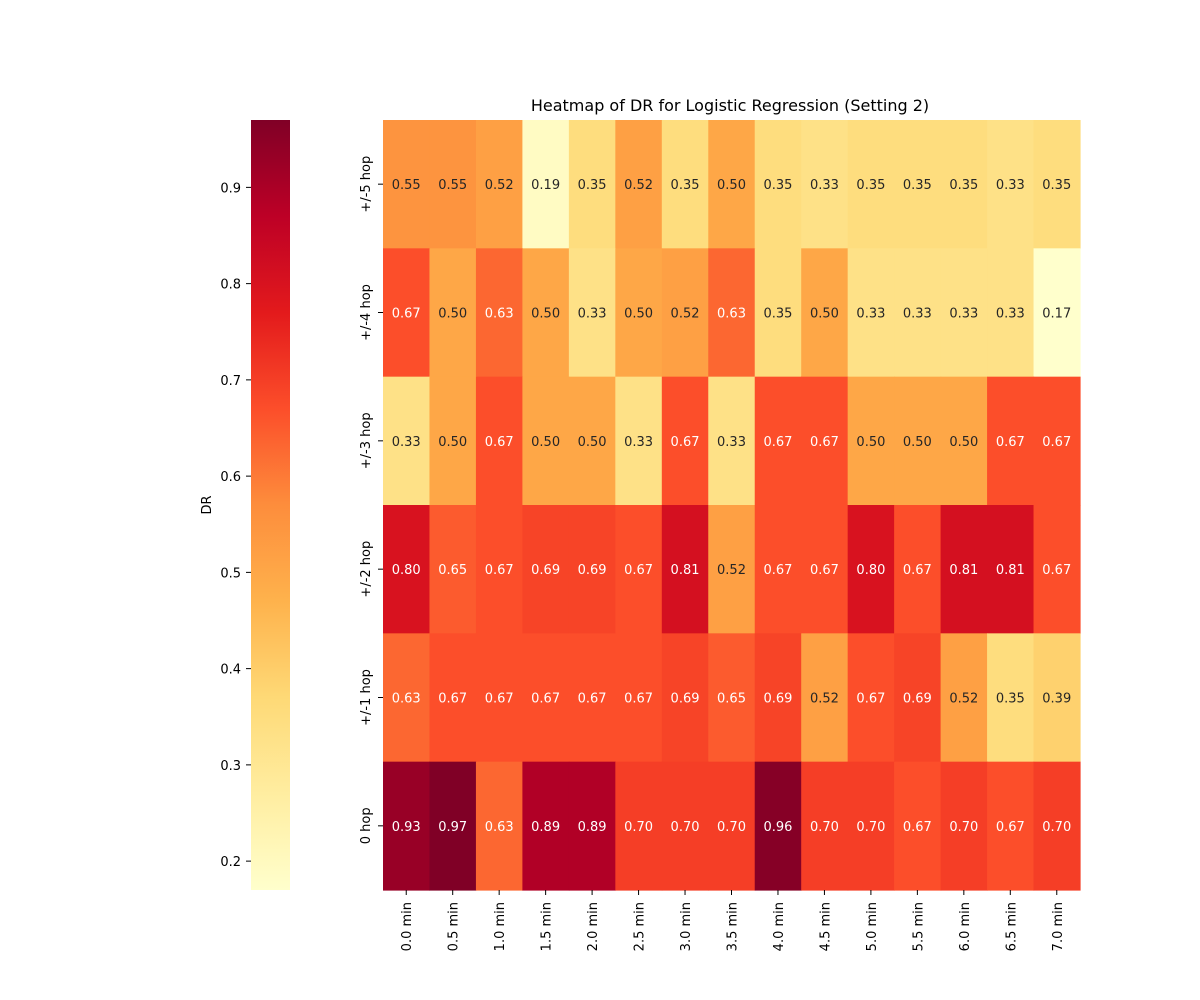 The image size is (1200, 1000). Describe the element at coordinates (454, 926) in the screenshot. I see `x-tick-label: 0.5 min` at that location.